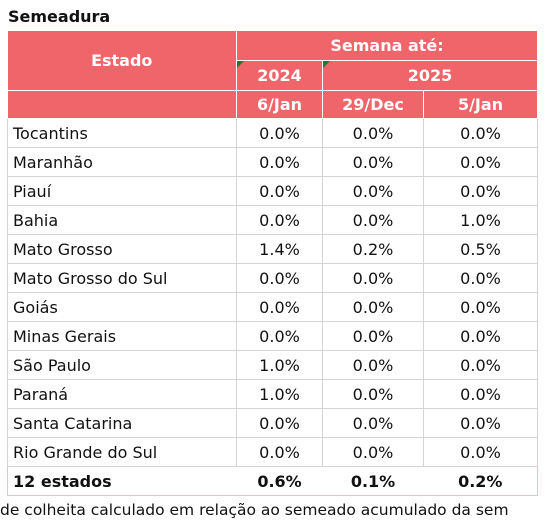 This screenshot has width=550, height=521. Describe the element at coordinates (122, 452) in the screenshot. I see `state-name-cell: Rio Grande do Sul` at that location.